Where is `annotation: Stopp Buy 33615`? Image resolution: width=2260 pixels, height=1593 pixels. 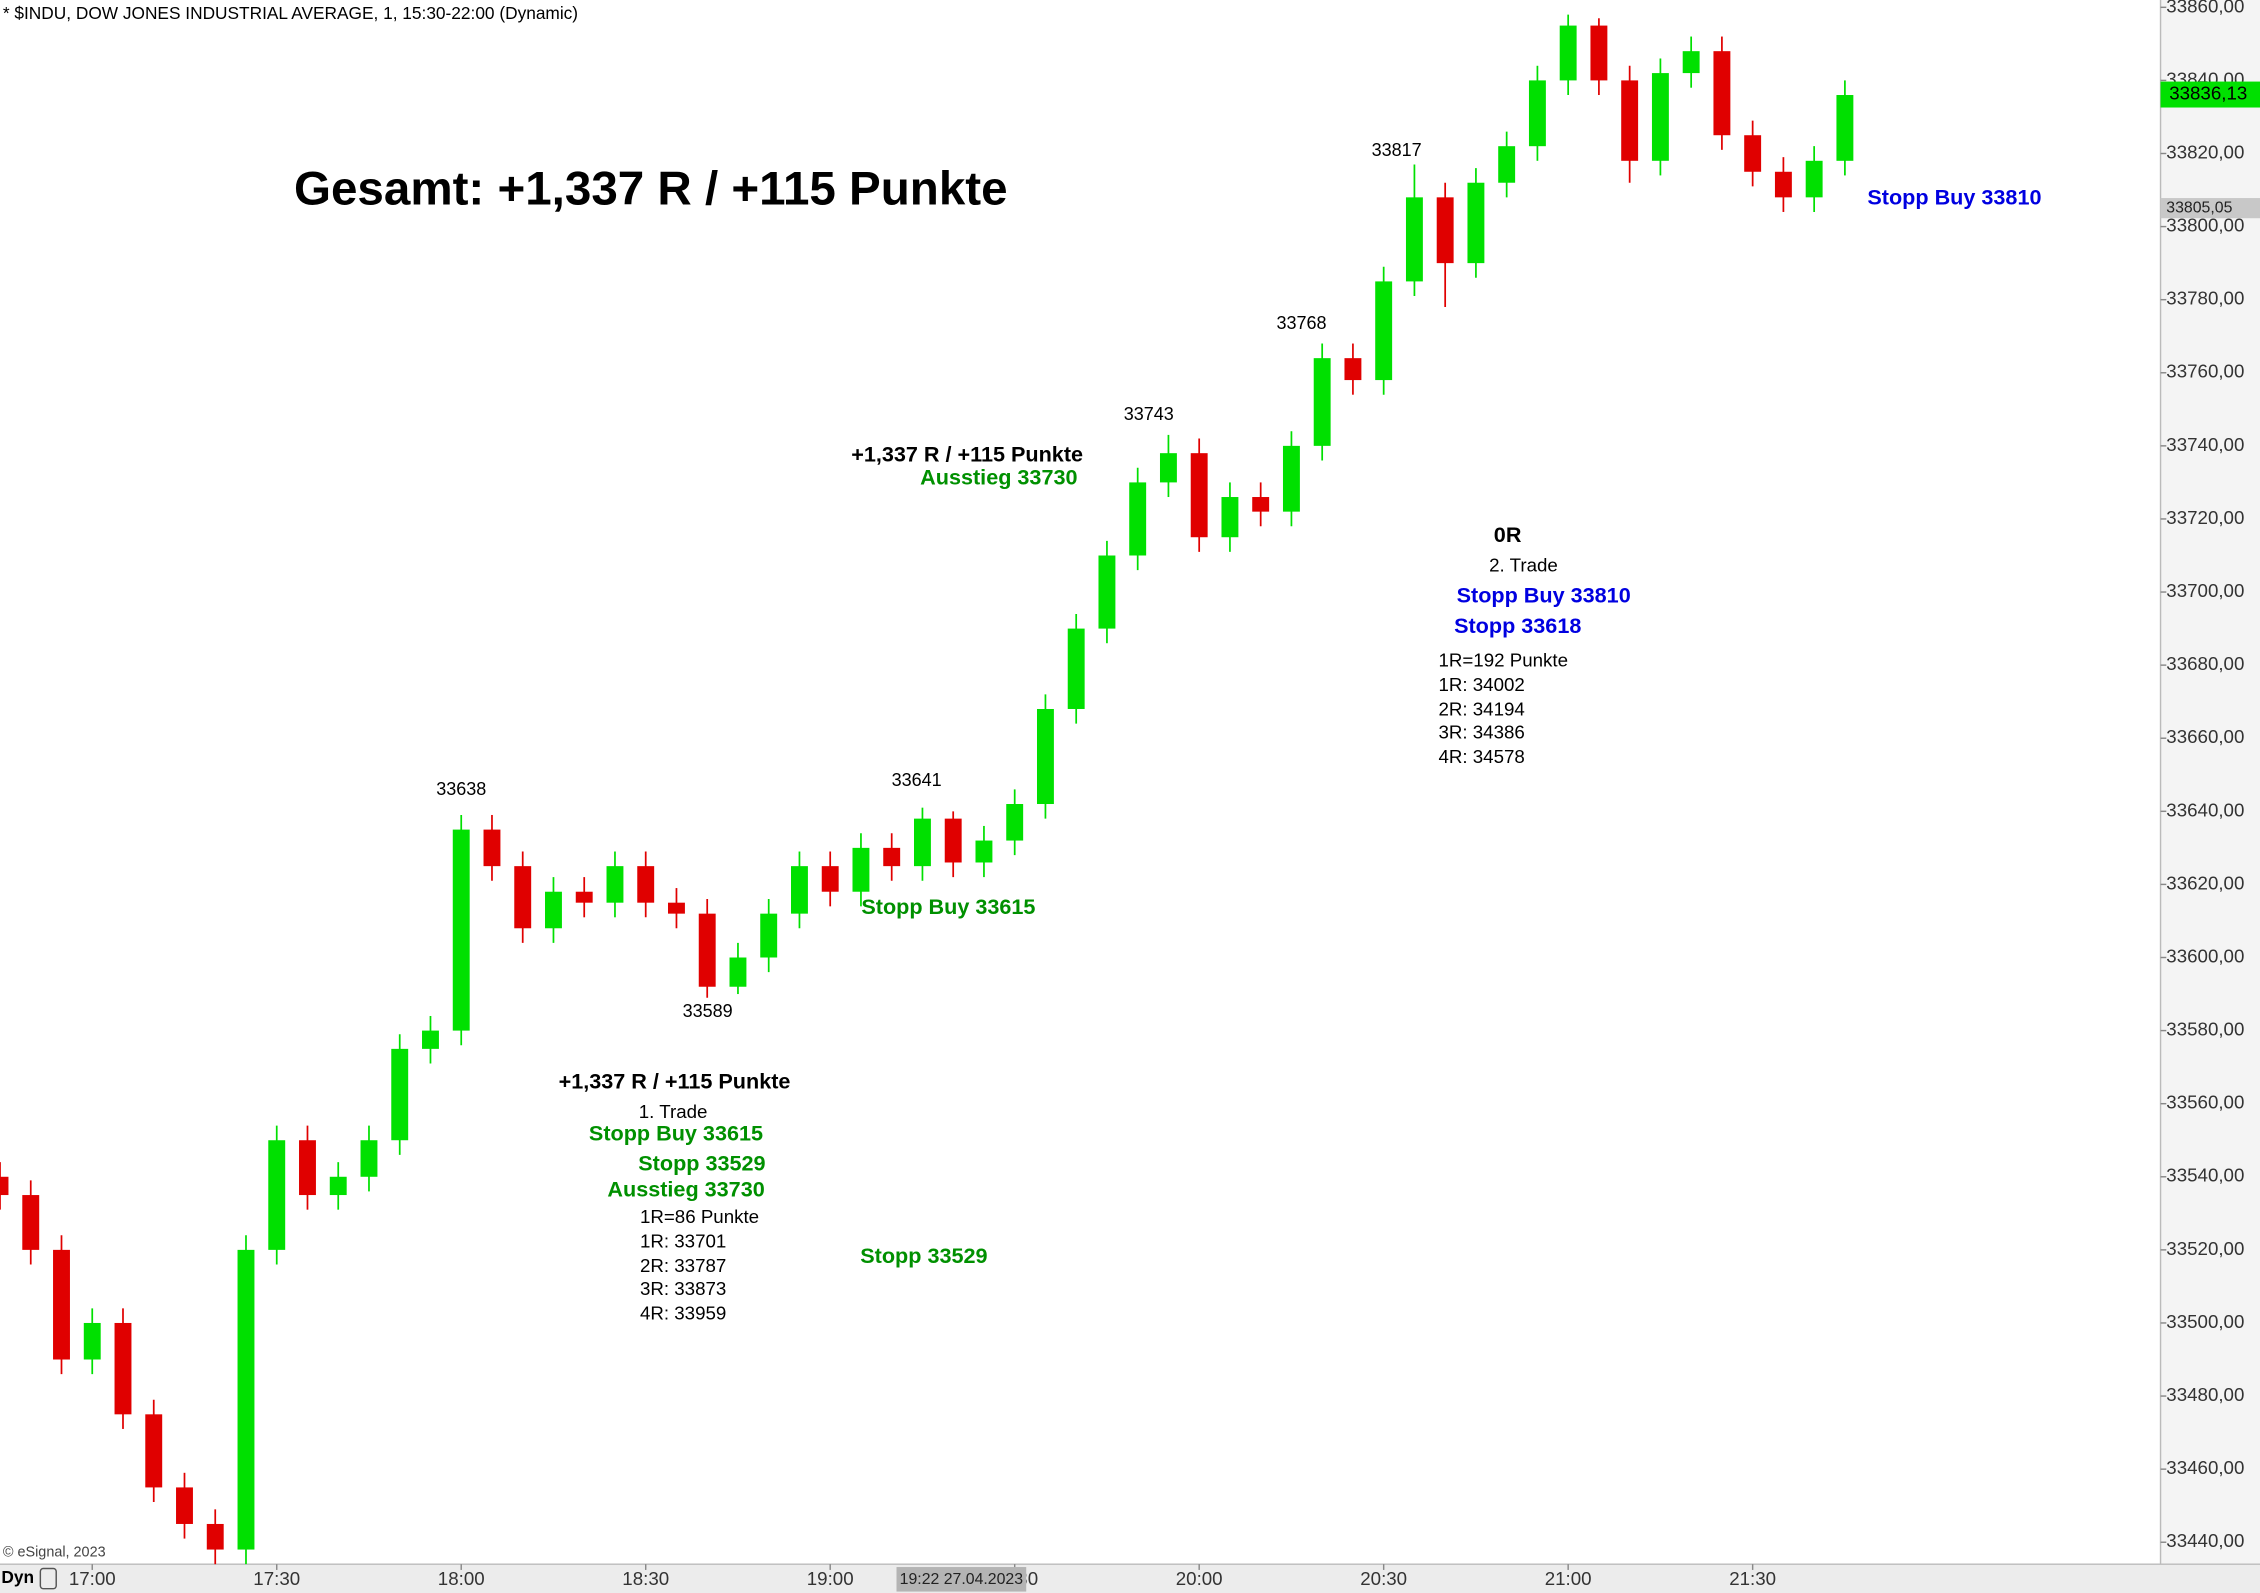 annotation: Stopp Buy 33615 is located at coordinates (948, 906).